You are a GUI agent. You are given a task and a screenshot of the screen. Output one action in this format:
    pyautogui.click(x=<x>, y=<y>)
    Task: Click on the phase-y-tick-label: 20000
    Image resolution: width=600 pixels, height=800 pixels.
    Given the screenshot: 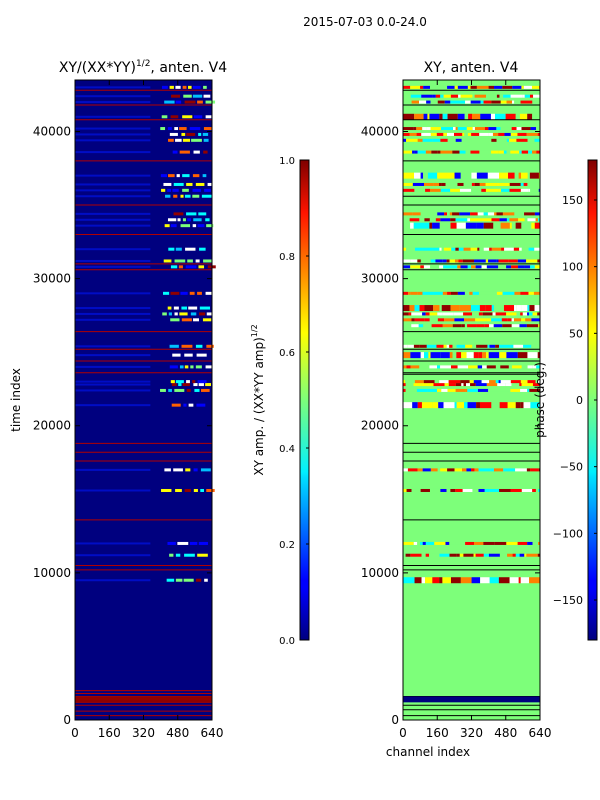 What is the action you would take?
    pyautogui.click(x=380, y=426)
    